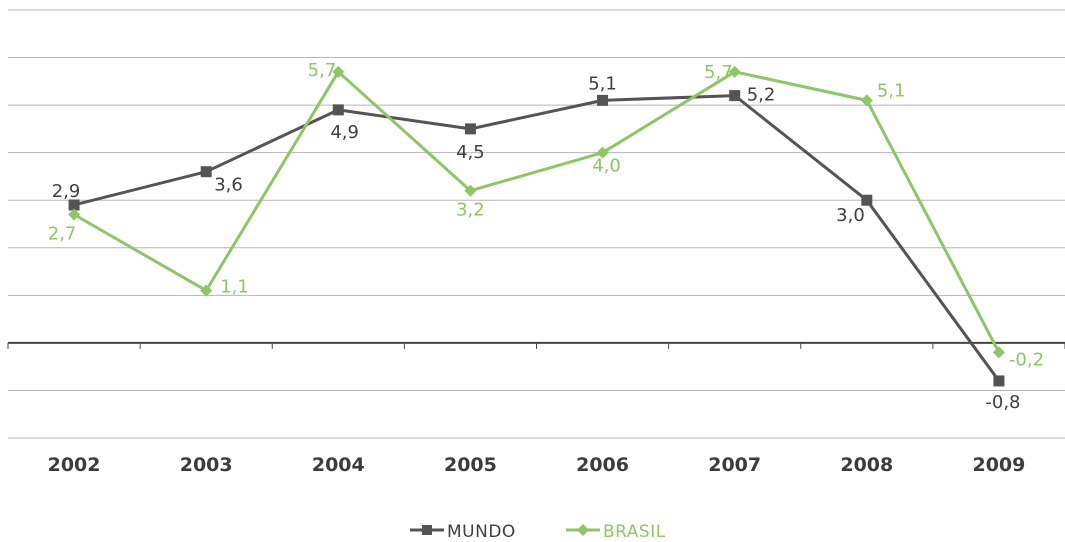 This screenshot has height=542, width=1065. What do you see at coordinates (481, 532) in the screenshot?
I see `legend-label: MUNDO` at bounding box center [481, 532].